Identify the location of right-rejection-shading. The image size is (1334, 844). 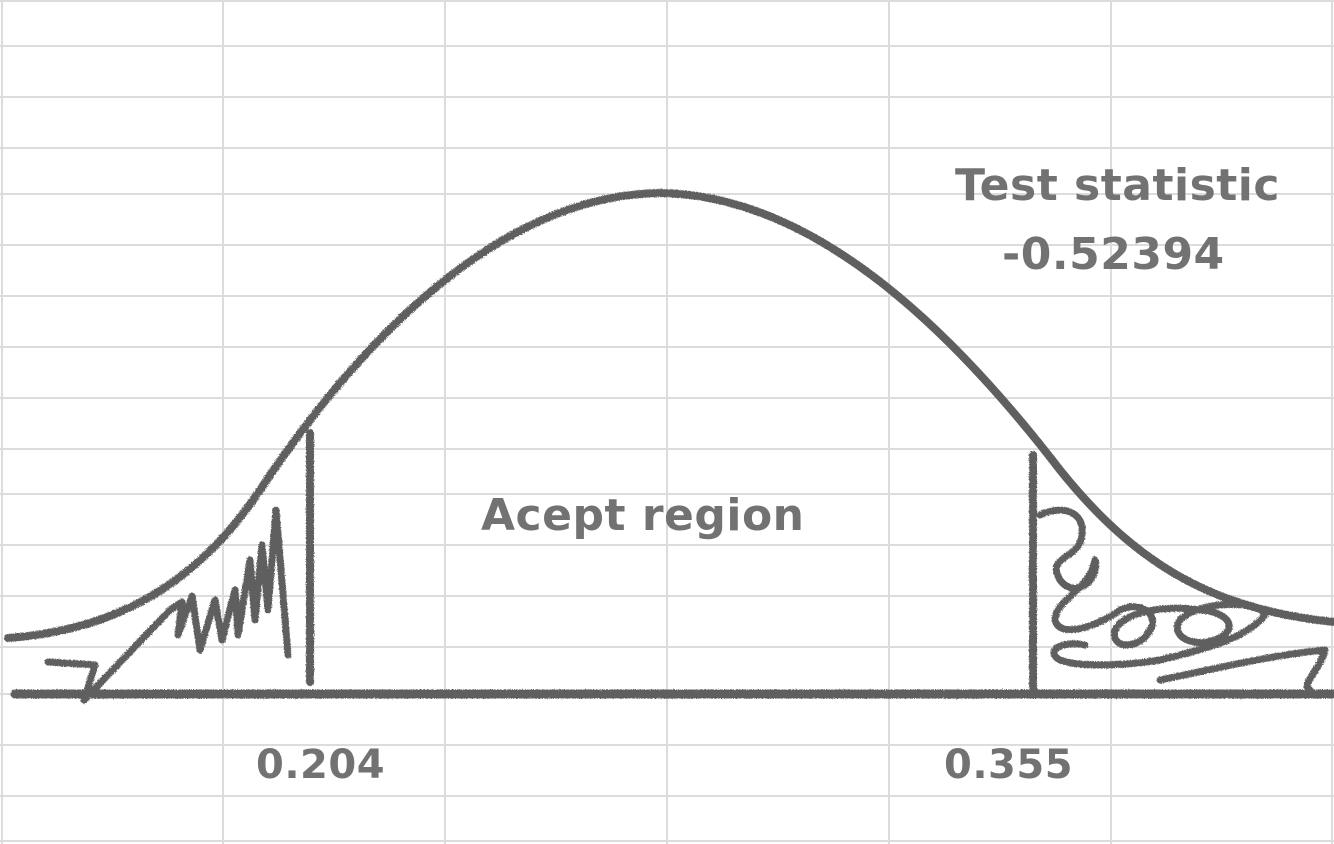
(1182, 600).